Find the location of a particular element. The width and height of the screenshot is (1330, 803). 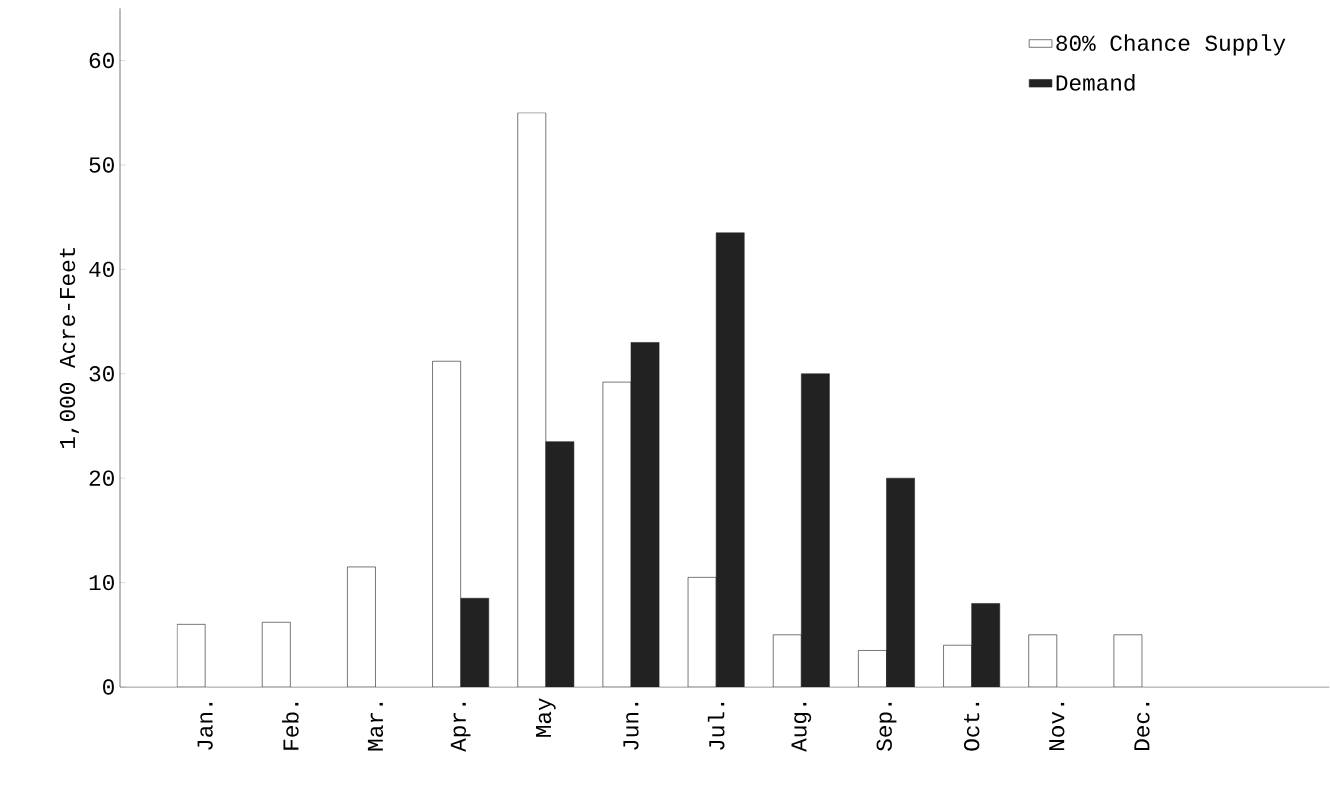

y-tick-label: 60 is located at coordinates (101, 60).